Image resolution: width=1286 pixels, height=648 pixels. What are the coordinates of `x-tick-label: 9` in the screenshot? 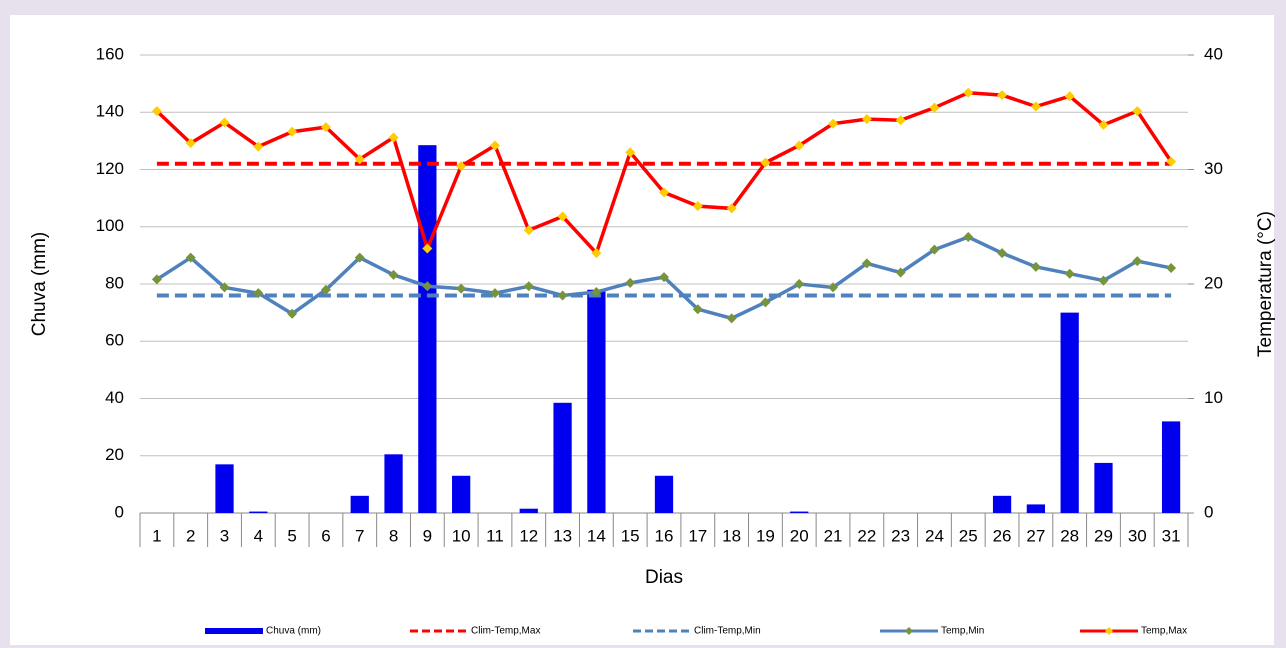 It's located at (427, 535).